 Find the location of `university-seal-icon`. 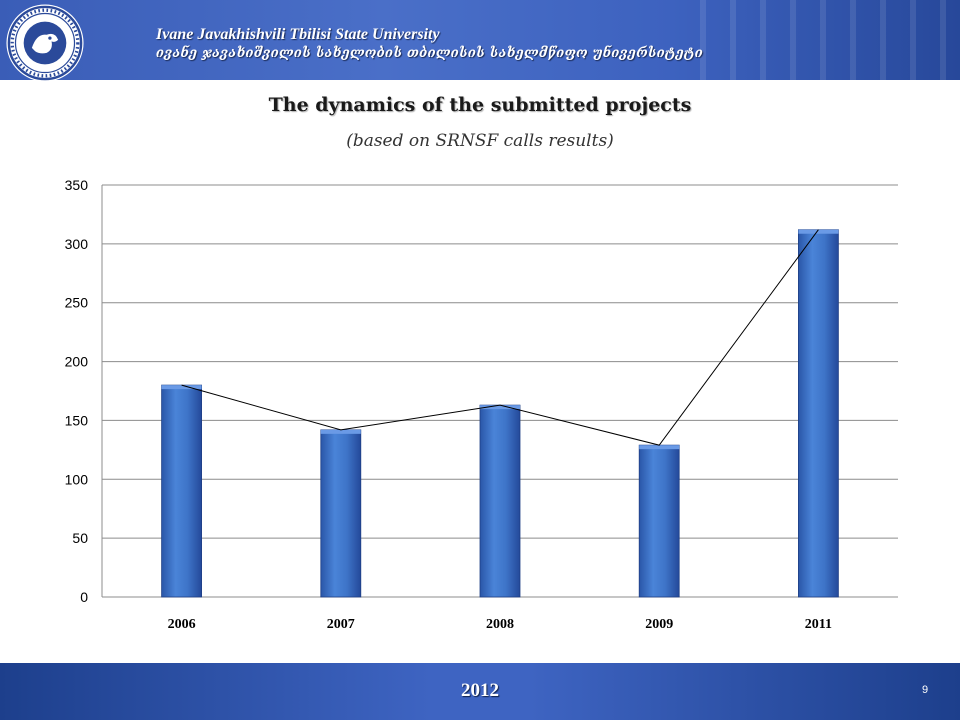

university-seal-icon is located at coordinates (45, 43).